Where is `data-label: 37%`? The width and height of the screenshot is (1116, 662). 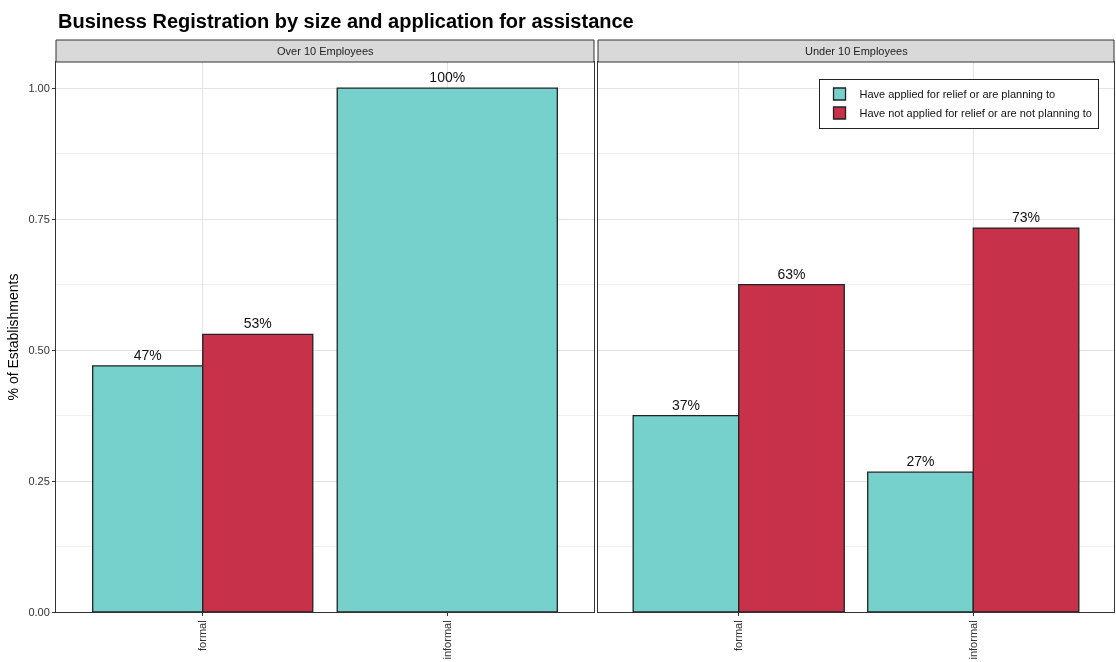 data-label: 37% is located at coordinates (685, 404).